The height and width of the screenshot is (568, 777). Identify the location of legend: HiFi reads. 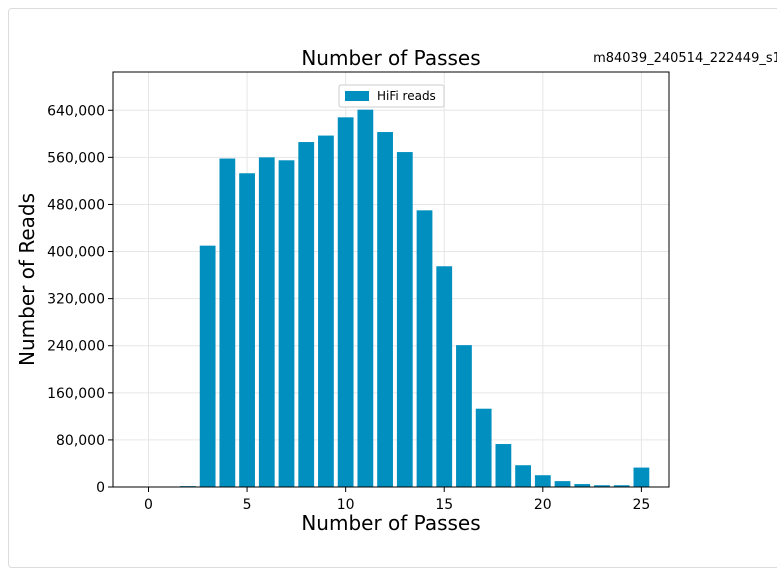
(391, 96).